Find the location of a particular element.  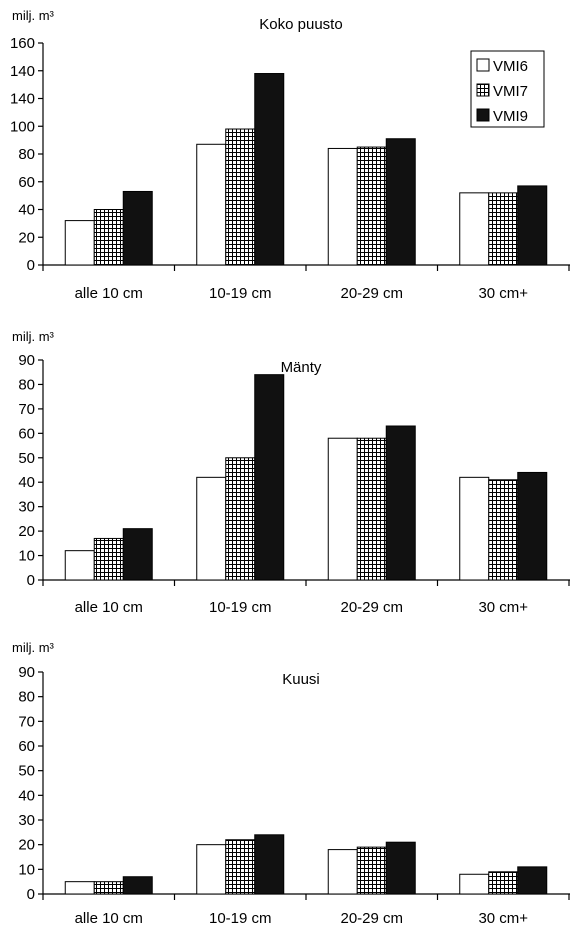

y-tick-label: 100 is located at coordinates (22, 126).